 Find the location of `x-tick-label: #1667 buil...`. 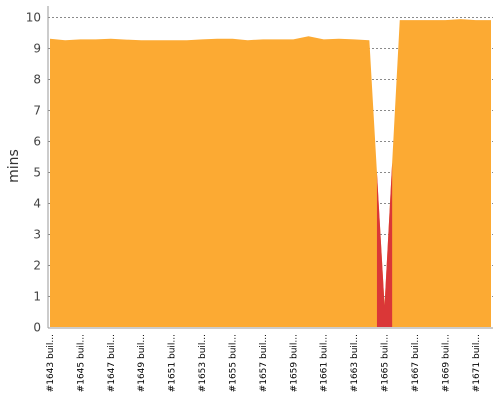

x-tick-label: #1667 buil... is located at coordinates (416, 363).